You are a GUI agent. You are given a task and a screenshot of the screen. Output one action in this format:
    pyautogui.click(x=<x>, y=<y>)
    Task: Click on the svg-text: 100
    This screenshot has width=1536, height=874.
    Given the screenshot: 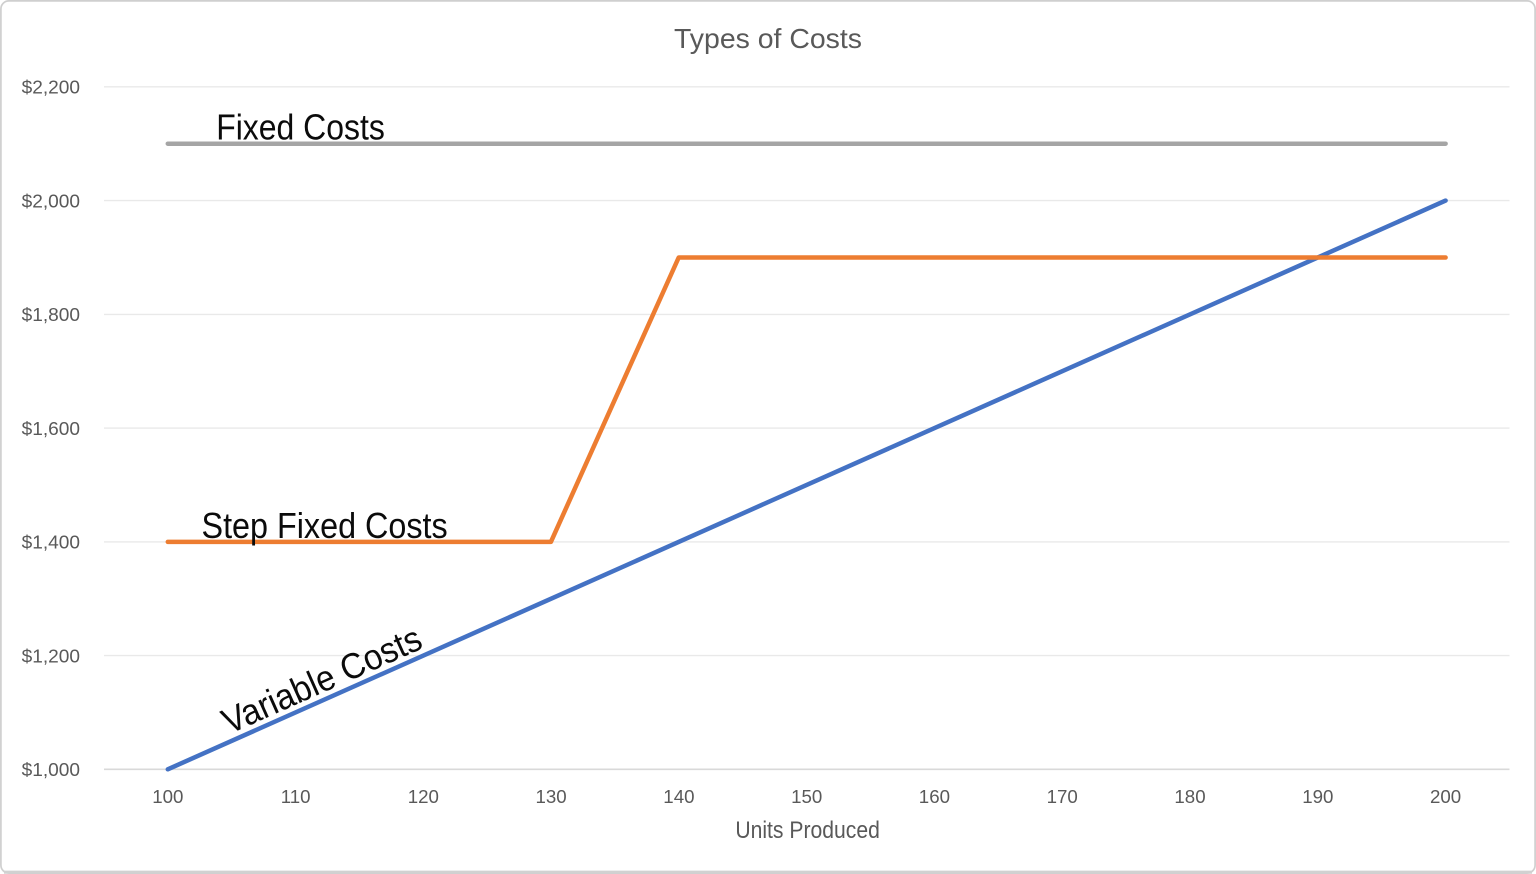 What is the action you would take?
    pyautogui.click(x=167, y=796)
    